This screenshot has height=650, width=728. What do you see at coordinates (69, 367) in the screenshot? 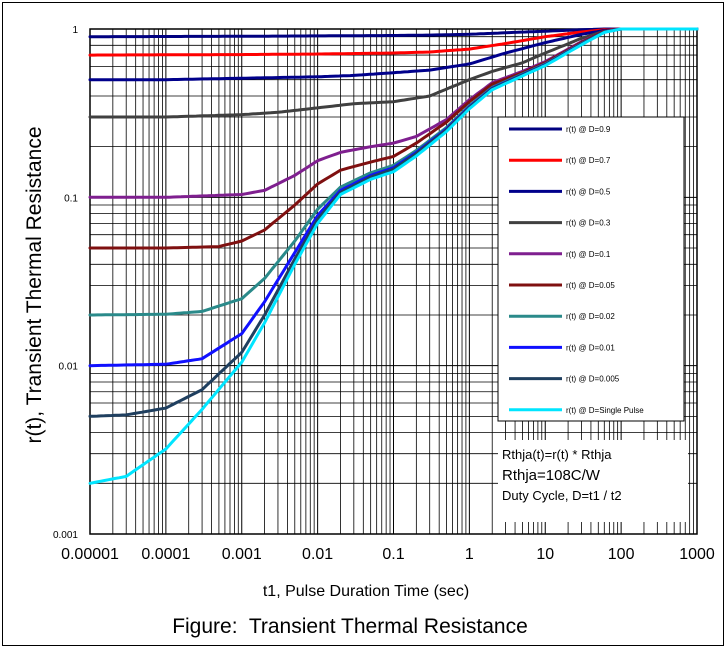
I see `y-tick-label: 0.01` at bounding box center [69, 367].